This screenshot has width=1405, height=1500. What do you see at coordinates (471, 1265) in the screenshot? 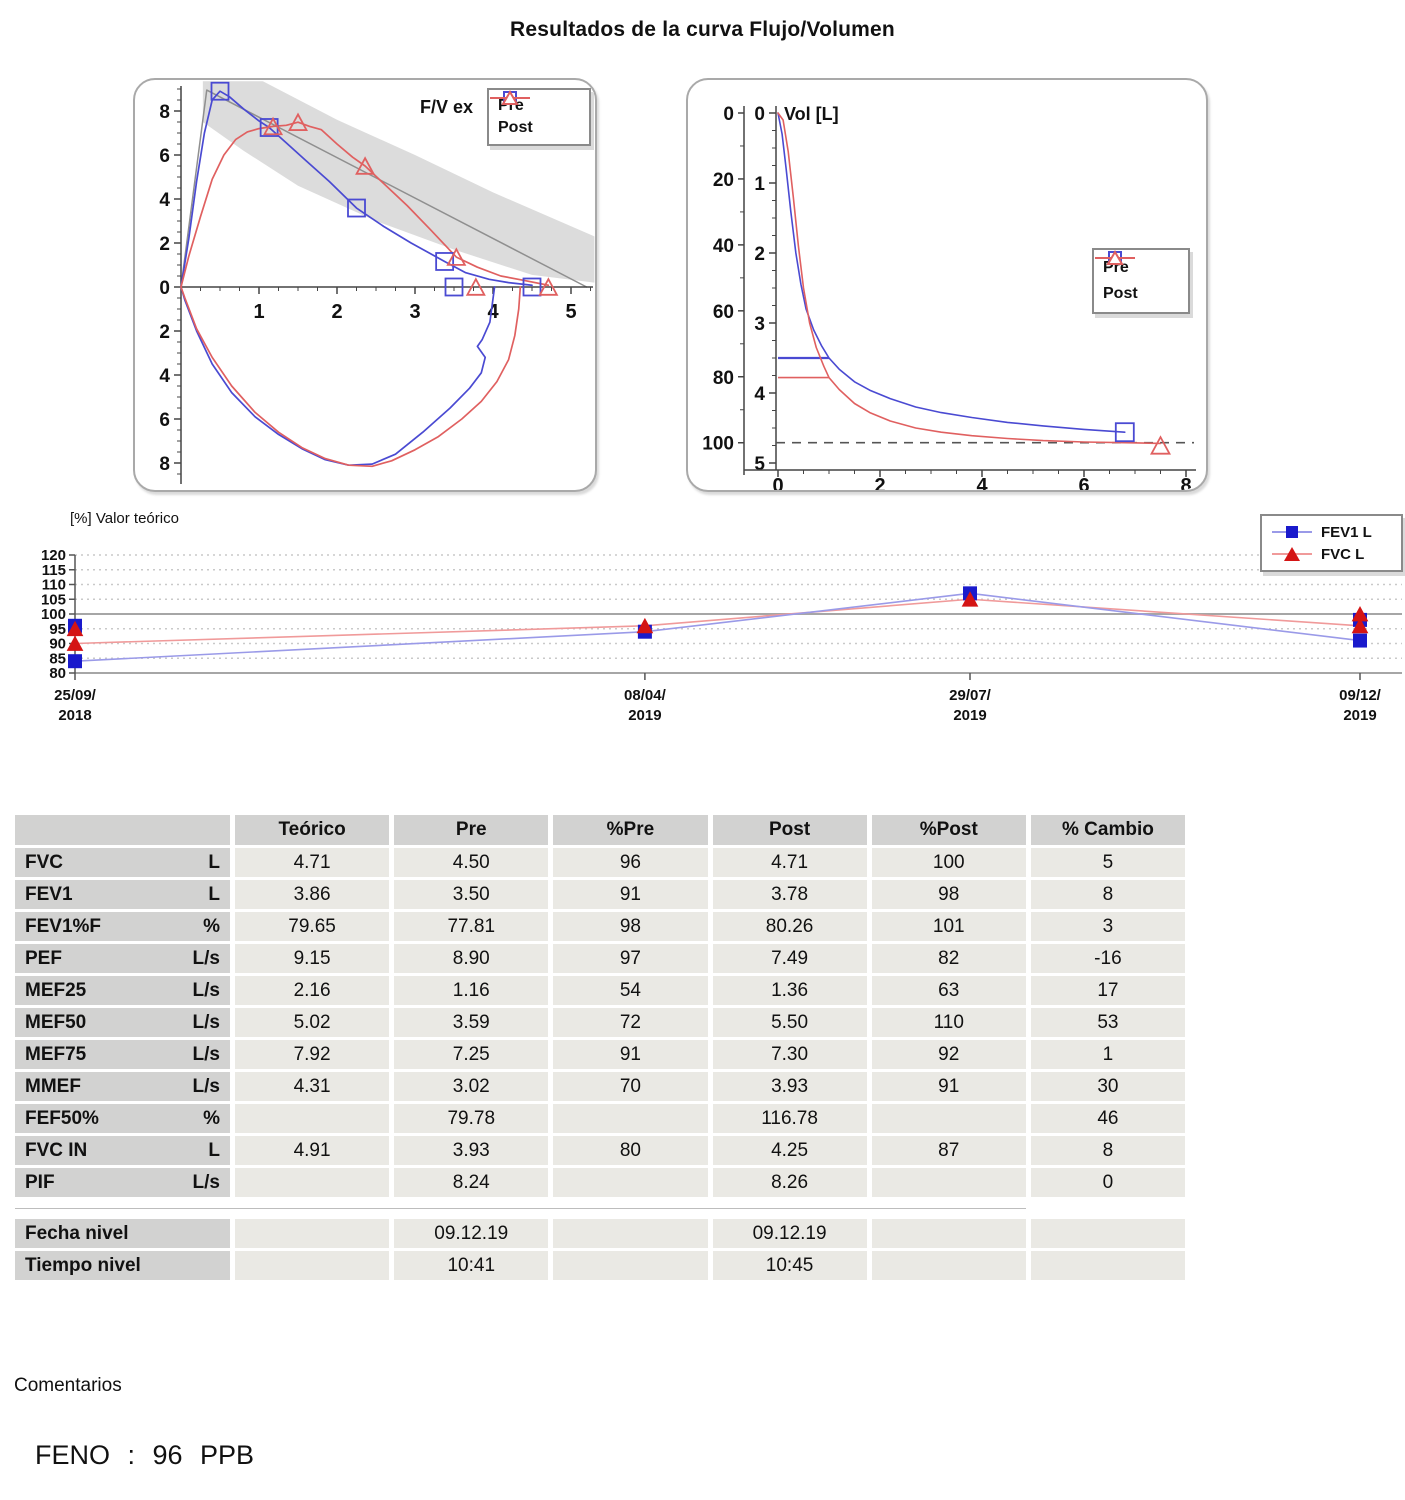
I see `value-cell: 10:41` at bounding box center [471, 1265].